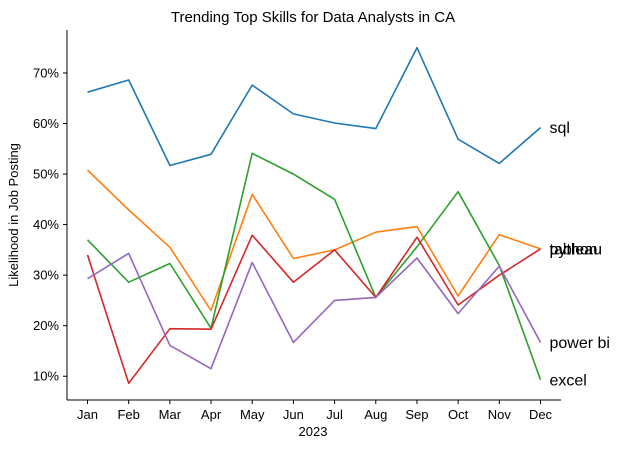 This screenshot has width=620, height=449. Describe the element at coordinates (46, 224) in the screenshot. I see `y-tick-label: 40%` at that location.